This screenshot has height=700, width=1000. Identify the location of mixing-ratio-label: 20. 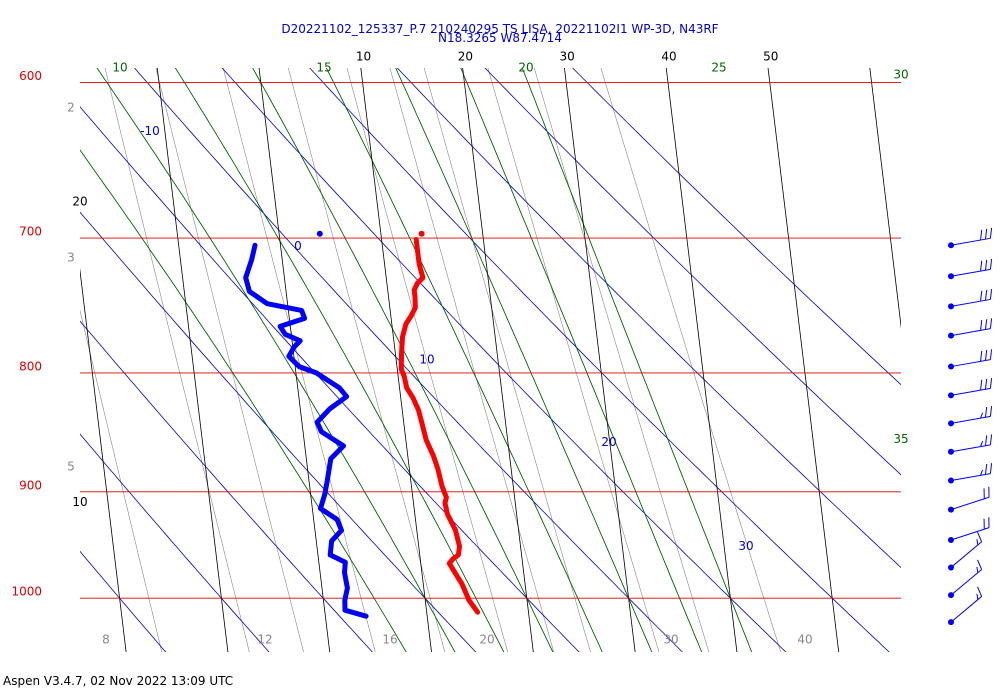
(486, 640).